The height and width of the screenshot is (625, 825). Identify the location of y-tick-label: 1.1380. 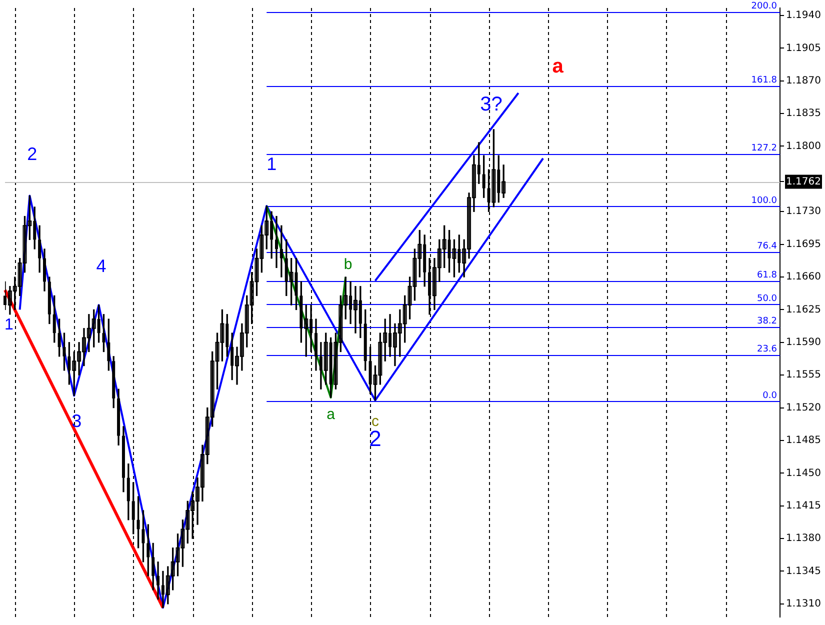
(804, 538).